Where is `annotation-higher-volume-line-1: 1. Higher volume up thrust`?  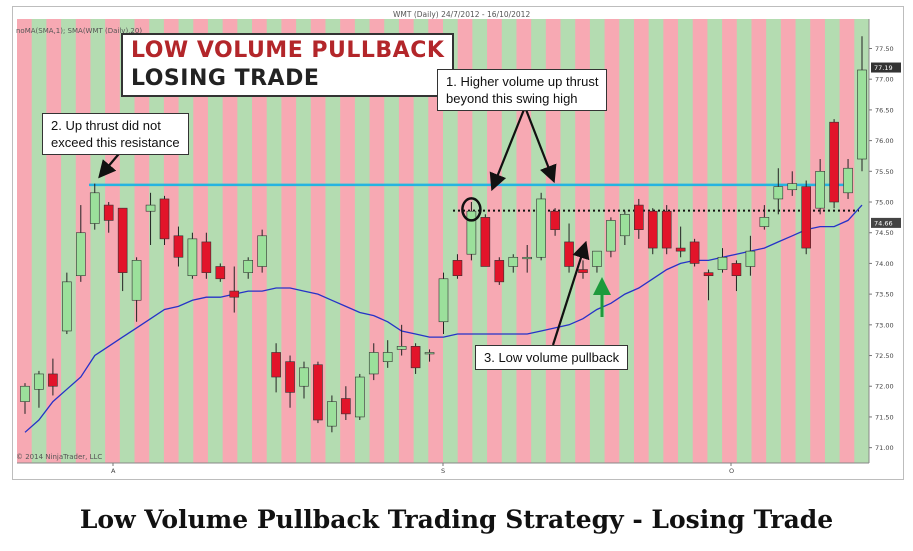
annotation-higher-volume-line-1: 1. Higher volume up thrust is located at coordinates (522, 81).